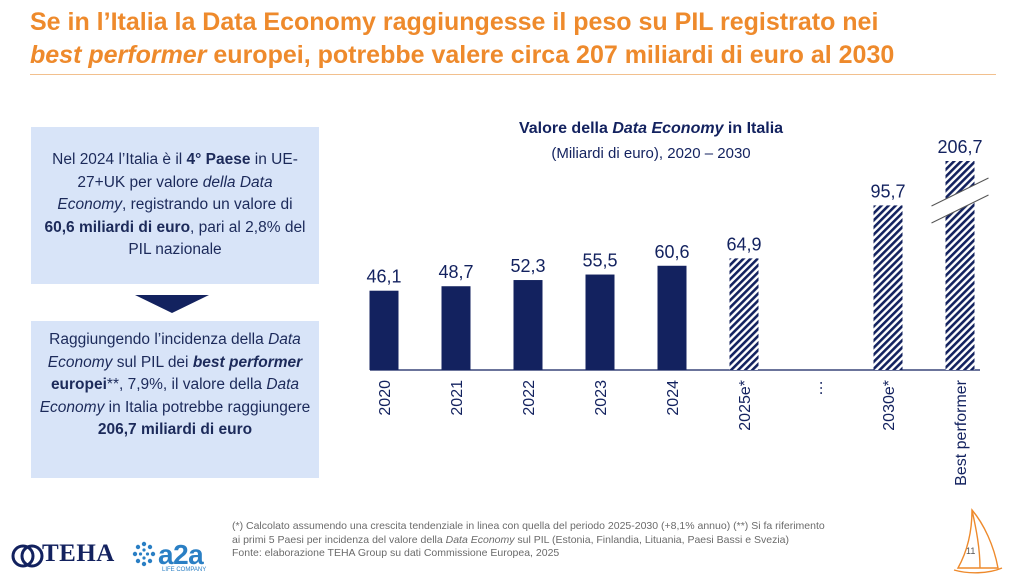 Image resolution: width=1024 pixels, height=577 pixels. I want to click on data-label: 48,7, so click(455, 272).